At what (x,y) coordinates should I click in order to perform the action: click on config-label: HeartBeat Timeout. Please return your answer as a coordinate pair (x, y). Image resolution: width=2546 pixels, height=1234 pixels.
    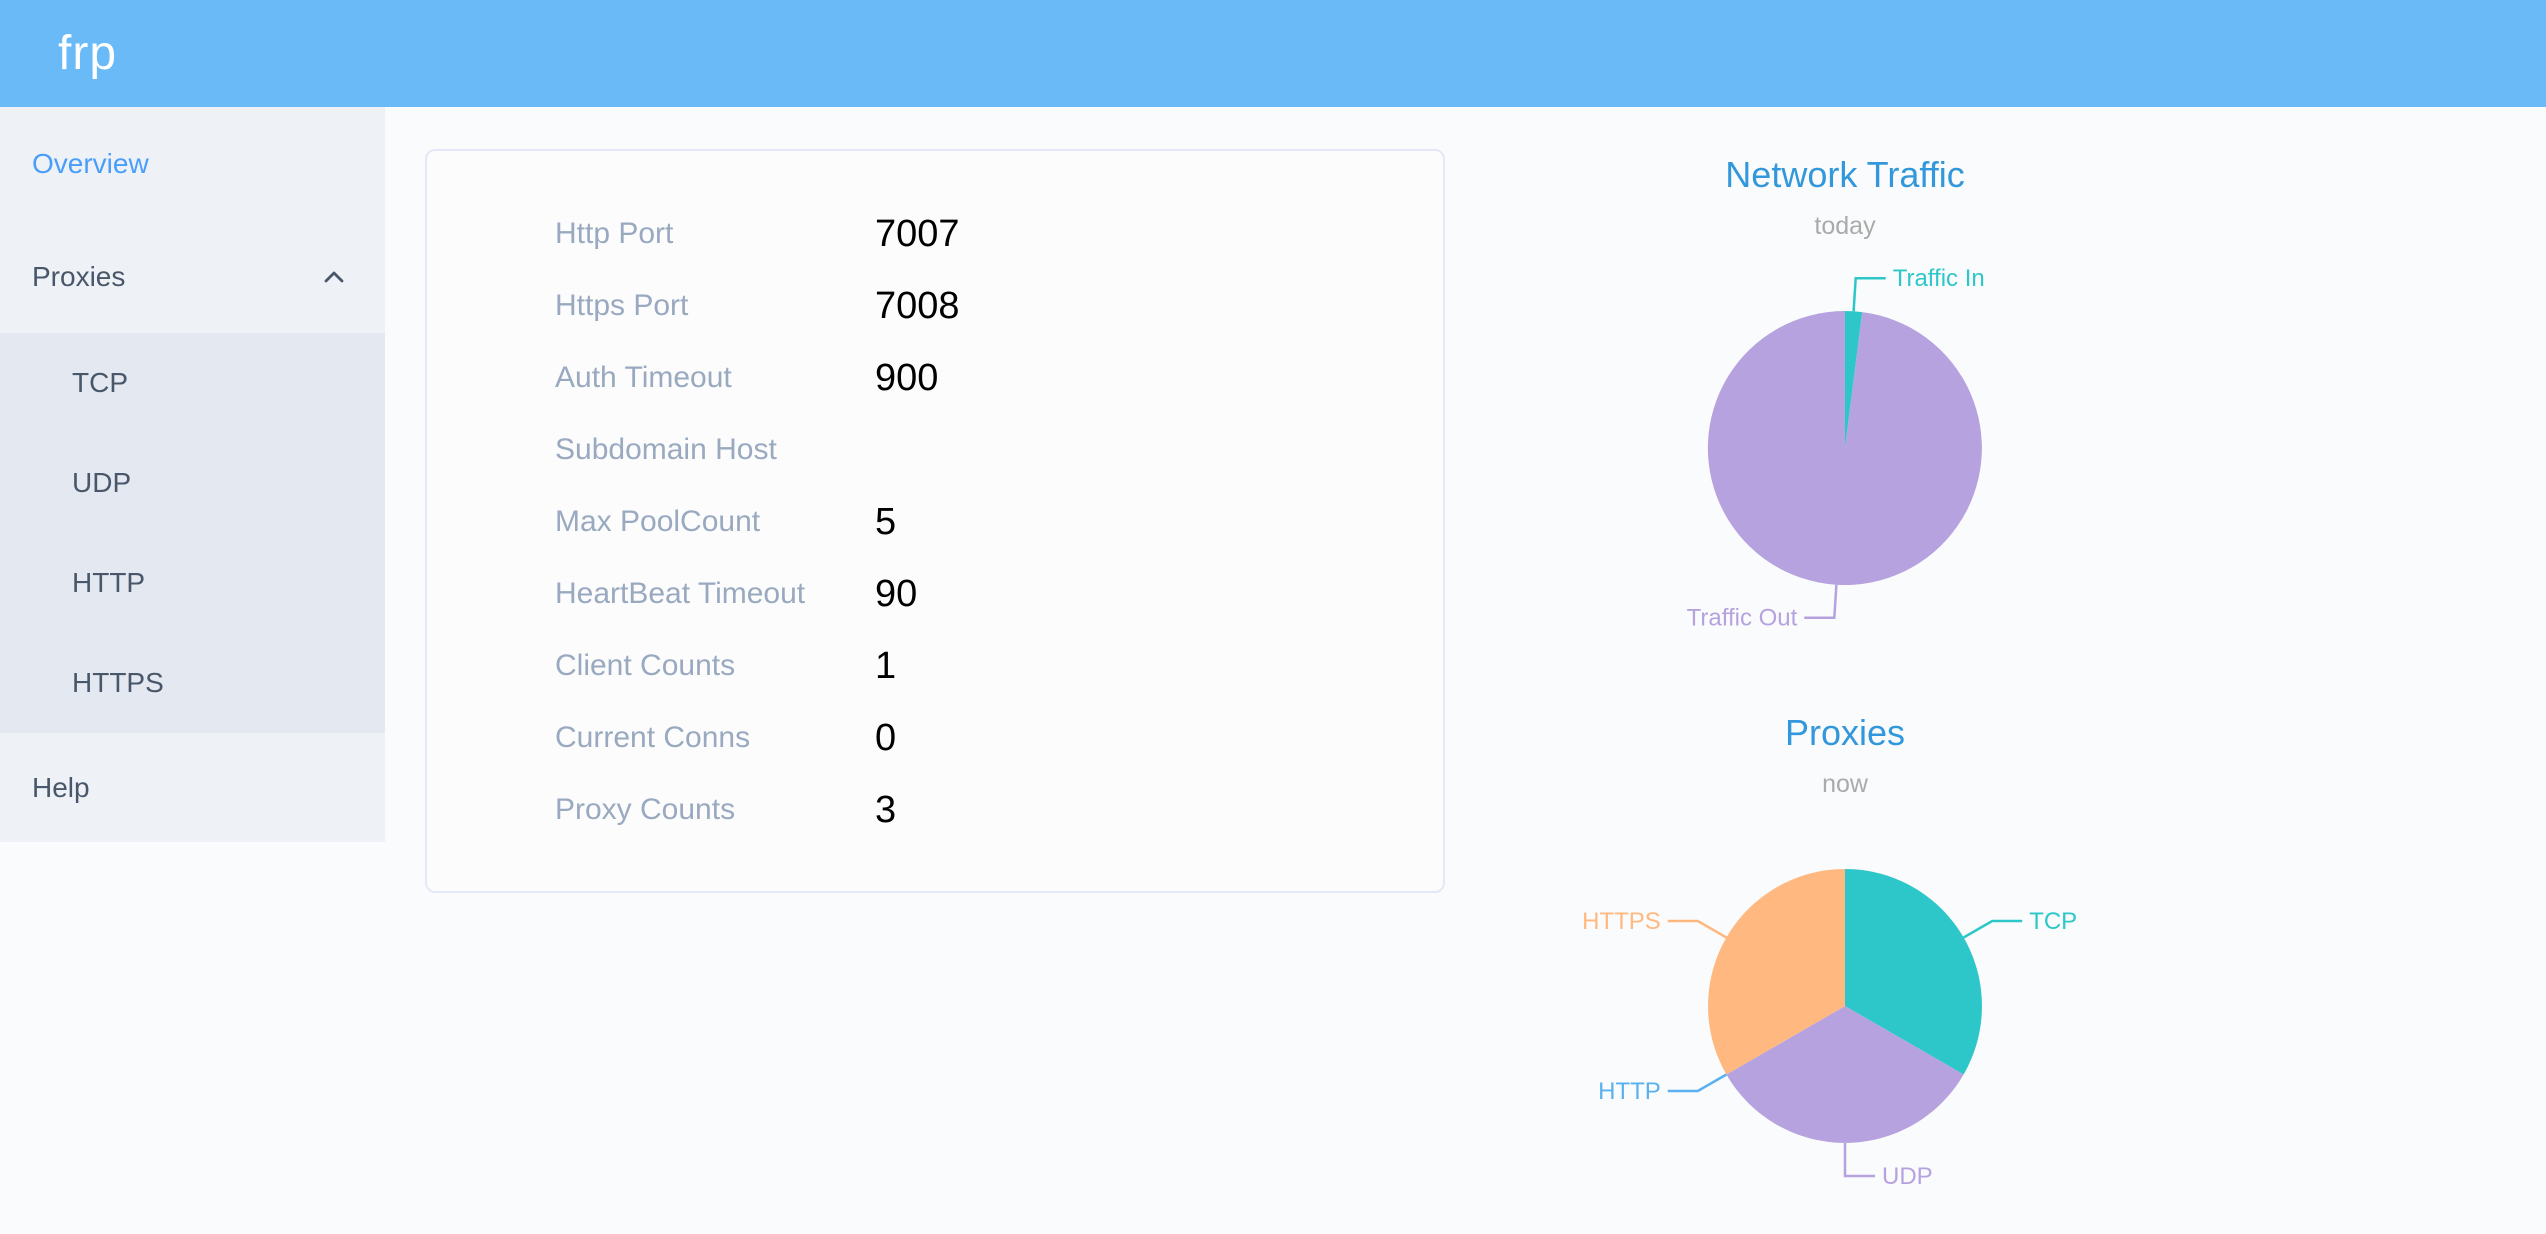
    Looking at the image, I should click on (680, 593).